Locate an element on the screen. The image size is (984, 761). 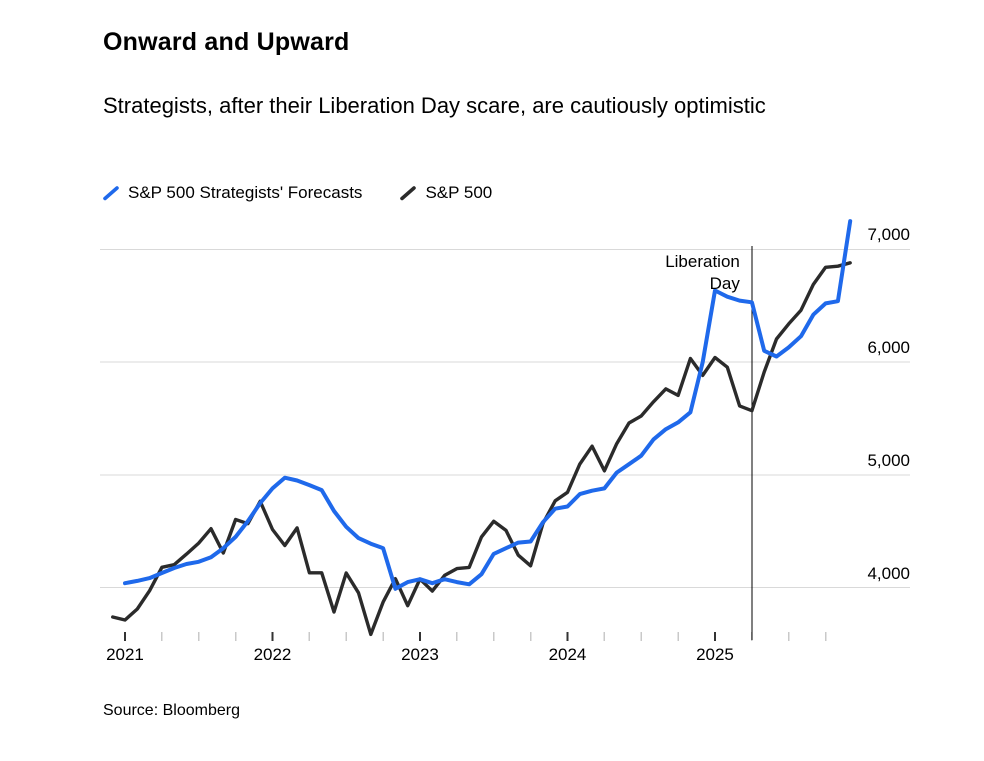
liberation-day-annotation: Liberation Day is located at coordinates (702, 273).